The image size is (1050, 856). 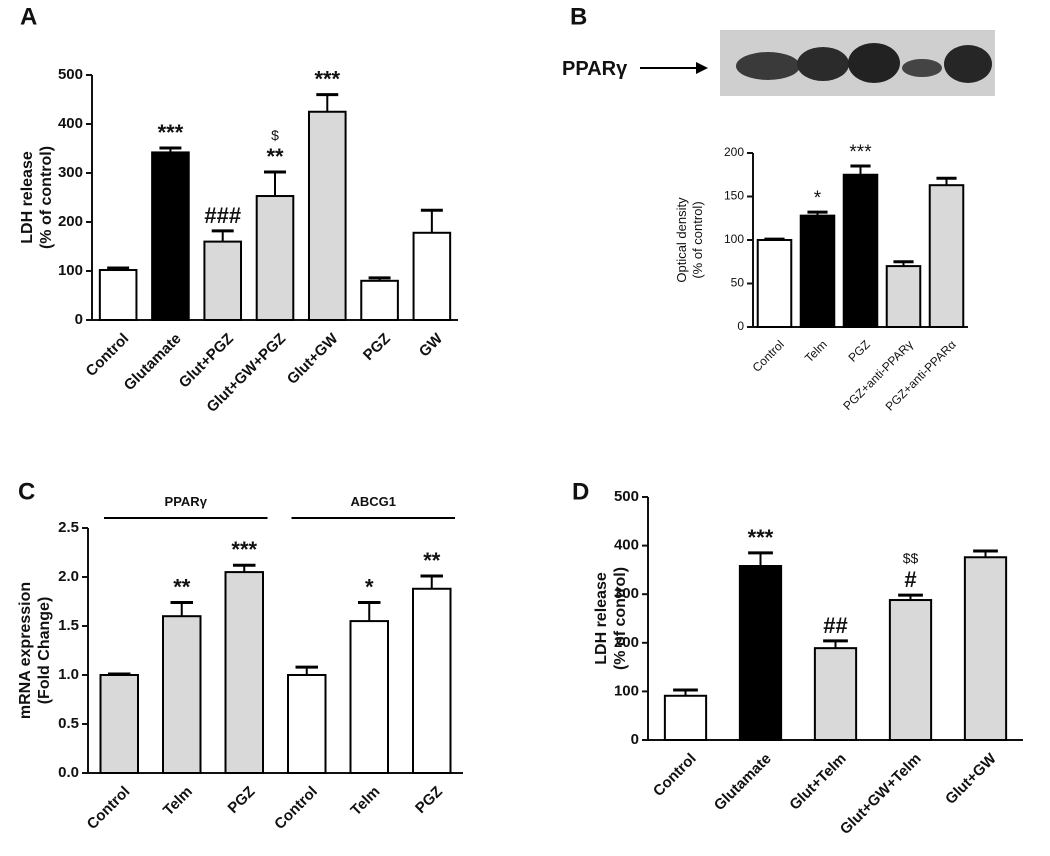 I want to click on blot-label: PPARγ, so click(x=595, y=69).